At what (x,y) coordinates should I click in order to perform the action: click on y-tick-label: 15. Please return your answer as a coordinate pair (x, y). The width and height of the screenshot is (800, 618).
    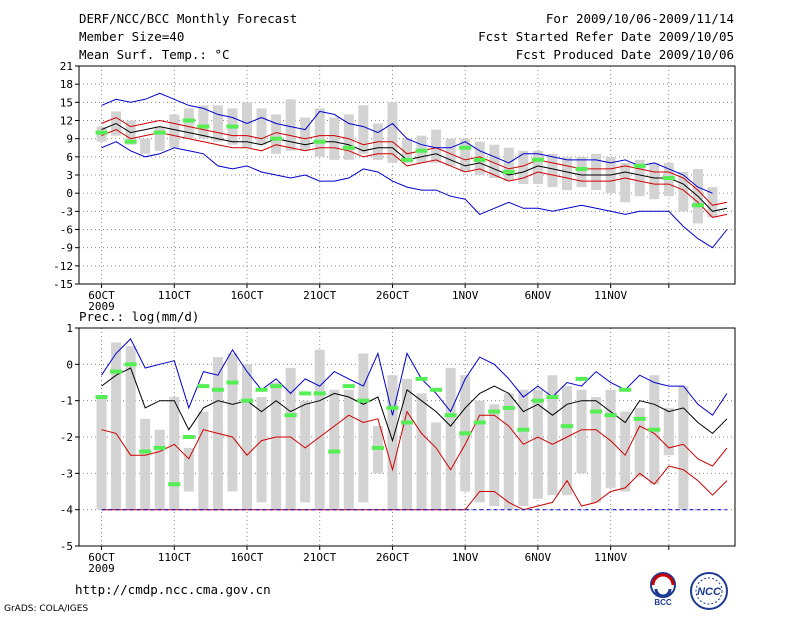
    Looking at the image, I should click on (66, 102).